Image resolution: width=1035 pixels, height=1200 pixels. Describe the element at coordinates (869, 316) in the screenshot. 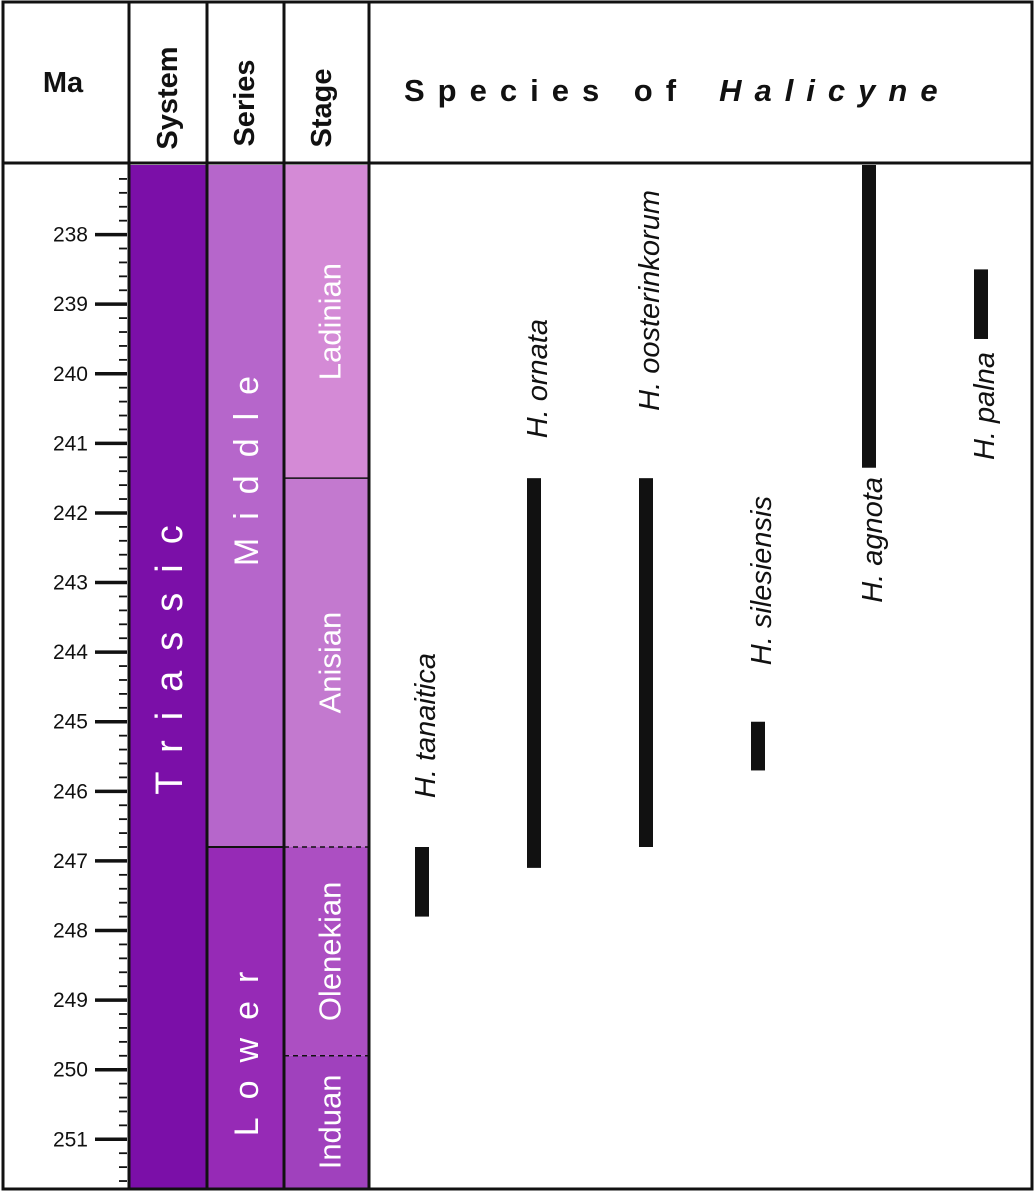

I see `range-bar-h-agnota` at that location.